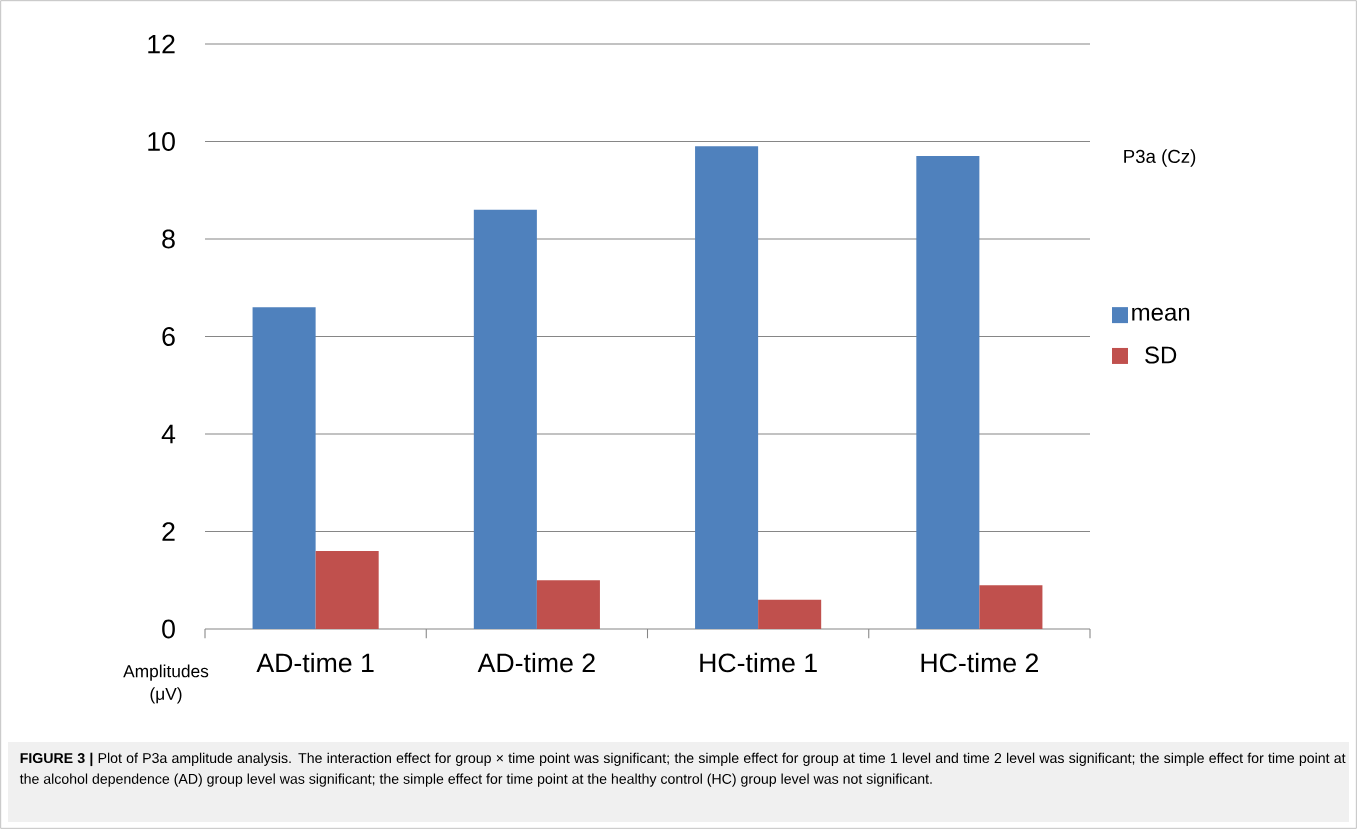 Image resolution: width=1357 pixels, height=829 pixels. I want to click on y-tick-label: 12, so click(161, 44).